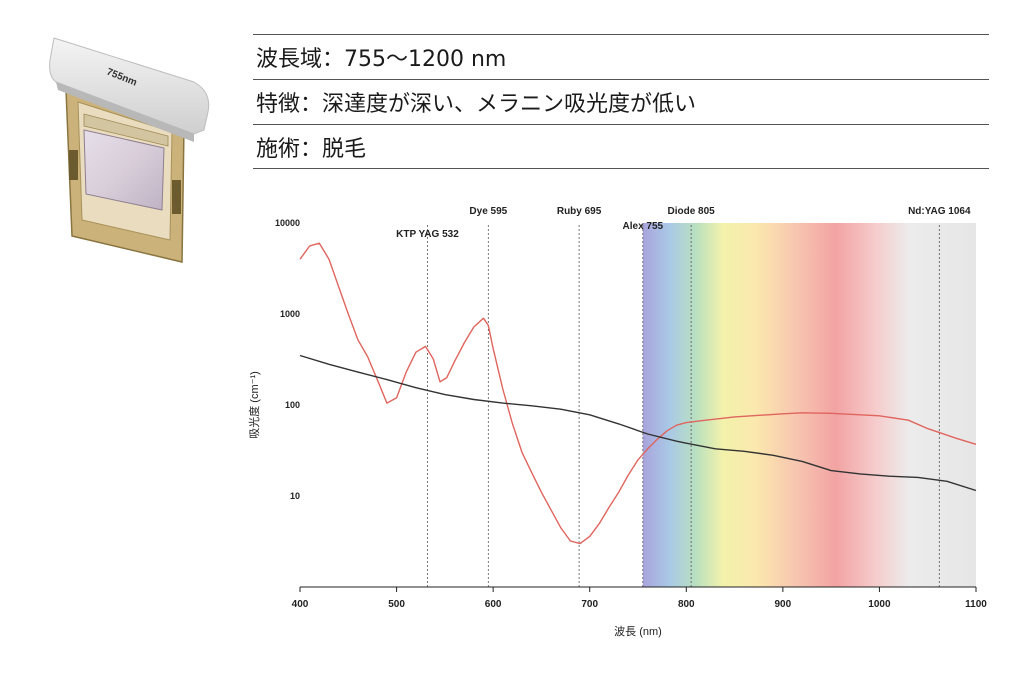 The image size is (1024, 675). Describe the element at coordinates (579, 211) in the screenshot. I see `laser-line-label: Ruby 695` at that location.